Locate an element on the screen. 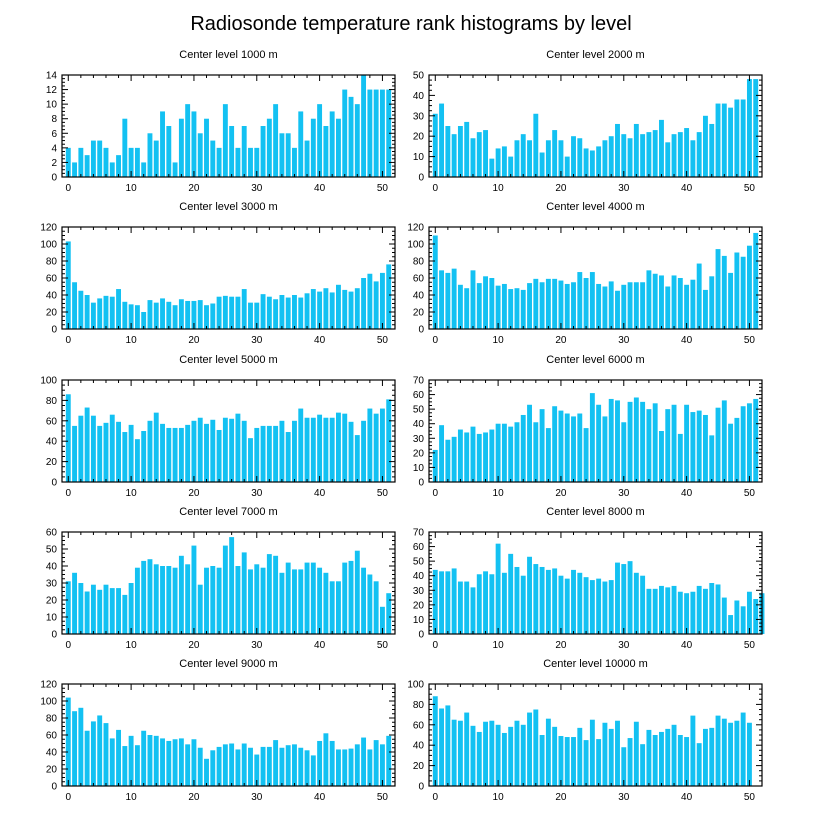  x-tick-label: 10 is located at coordinates (499, 797).